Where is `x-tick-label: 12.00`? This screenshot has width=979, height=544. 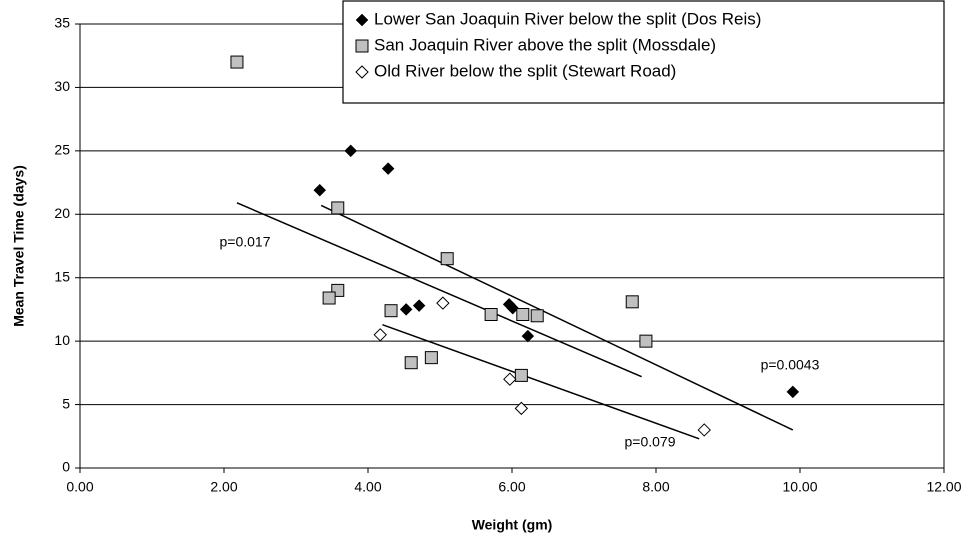 x-tick-label: 12.00 is located at coordinates (943, 487).